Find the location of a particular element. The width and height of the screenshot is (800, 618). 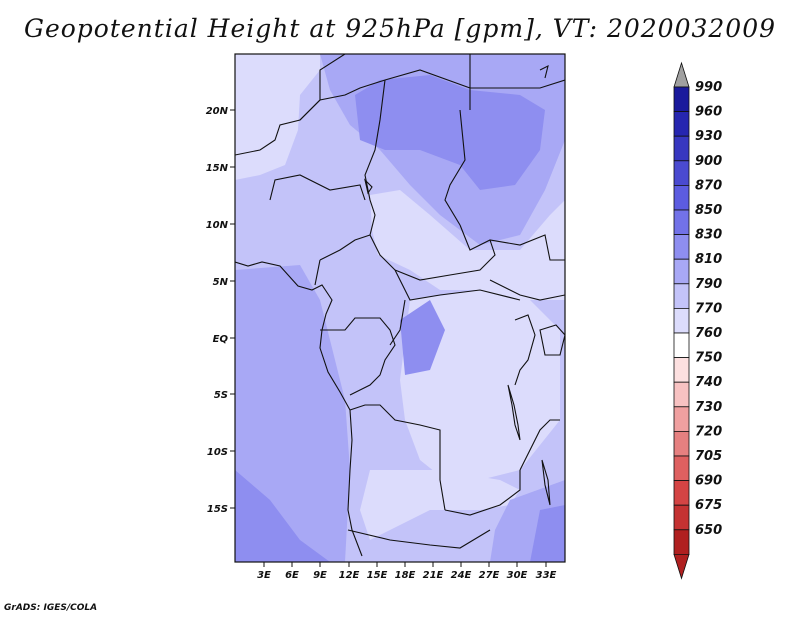

colorbar-label: 750 is located at coordinates (708, 358).